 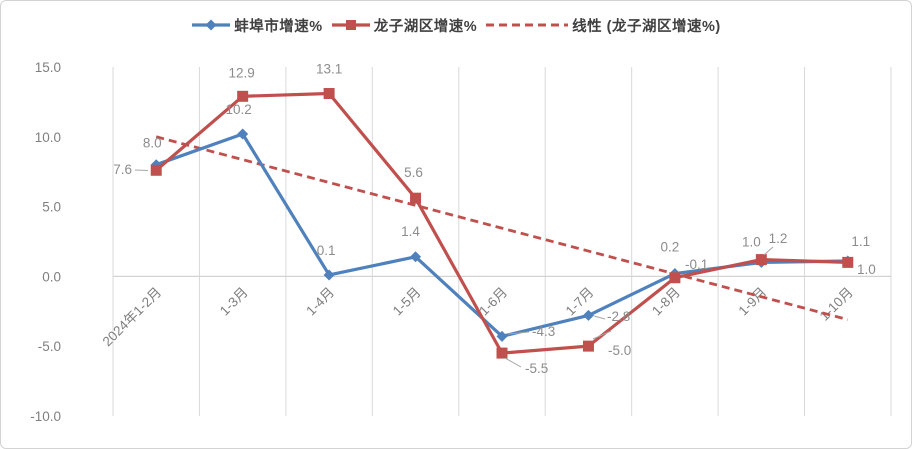 I want to click on x-axis-tick-label: 1-3月, so click(x=234, y=302).